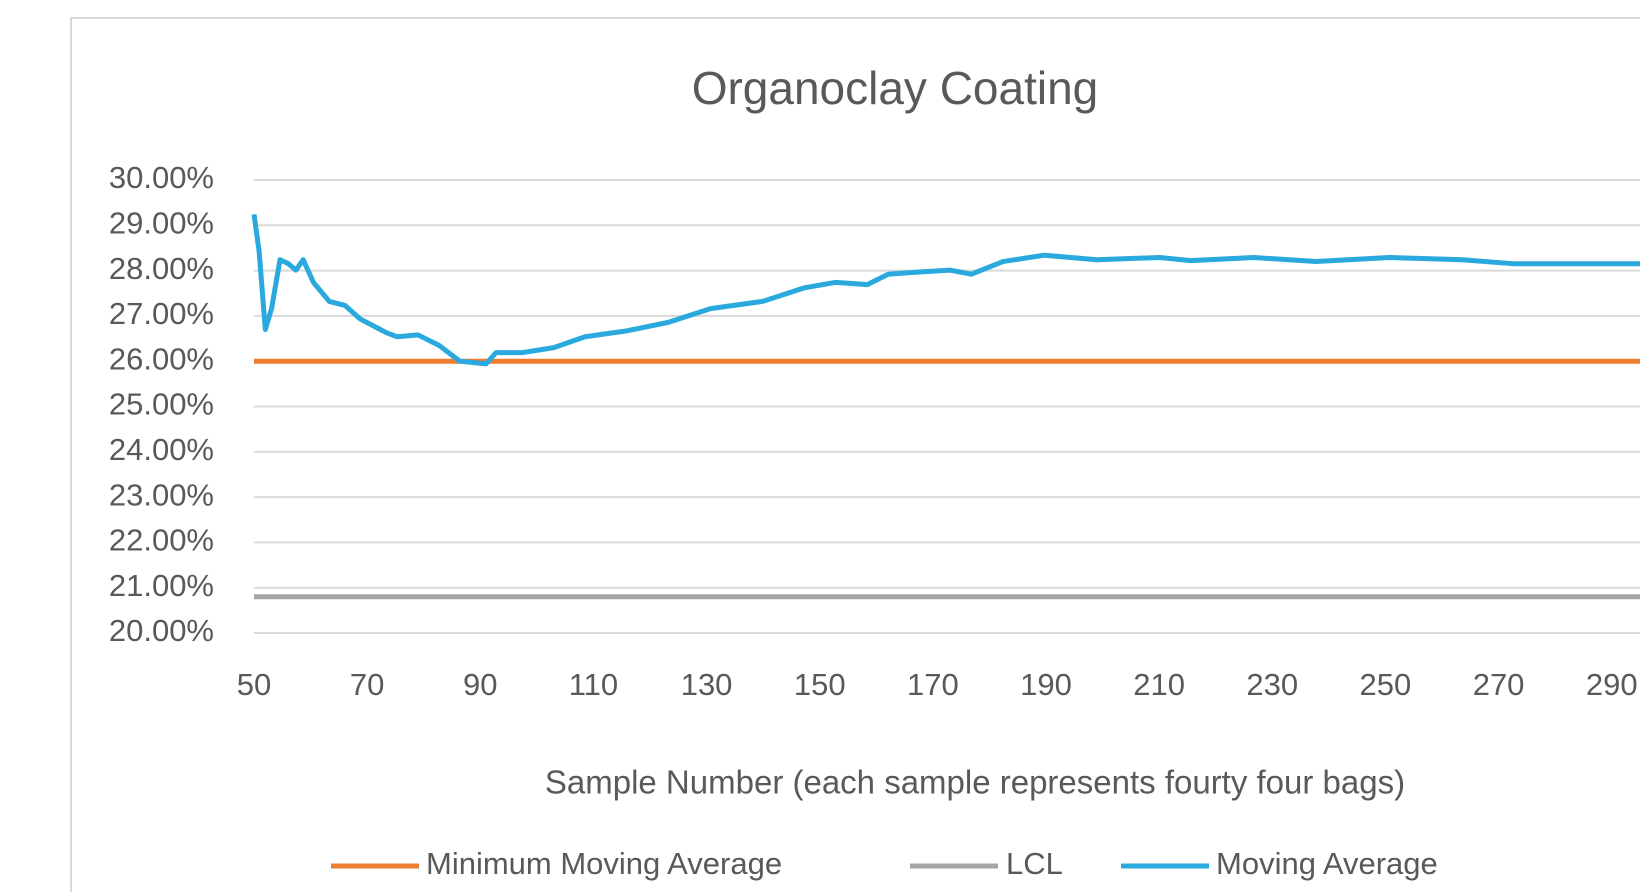 The width and height of the screenshot is (1640, 892). I want to click on x-tick-label: 290, so click(1612, 684).